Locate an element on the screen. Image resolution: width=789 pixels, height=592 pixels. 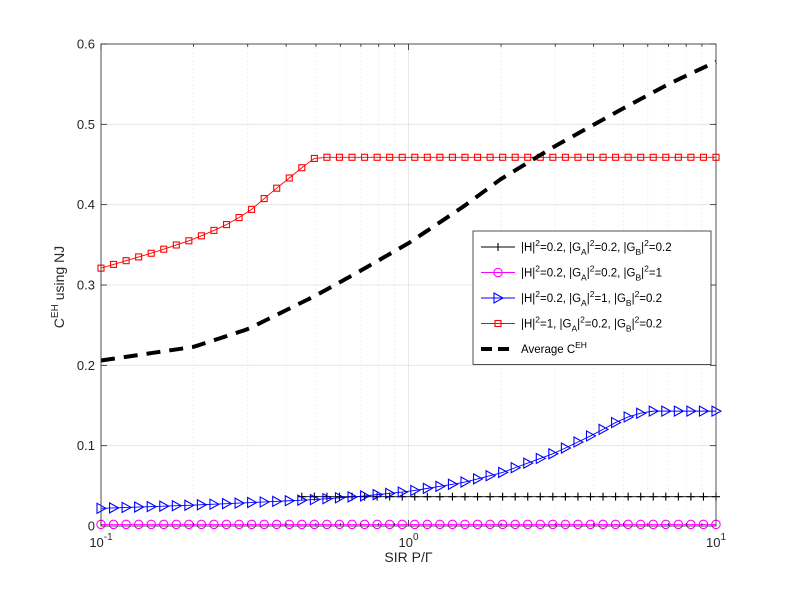
y-tick-label: 0 is located at coordinates (91, 526).